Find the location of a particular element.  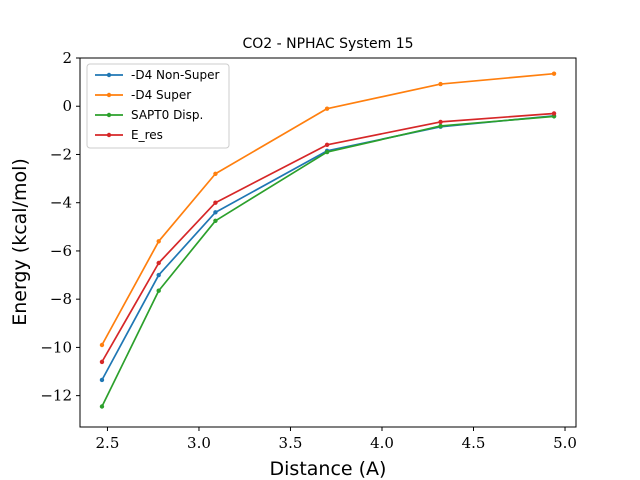

legend-item: -D4 Super is located at coordinates (143, 95).